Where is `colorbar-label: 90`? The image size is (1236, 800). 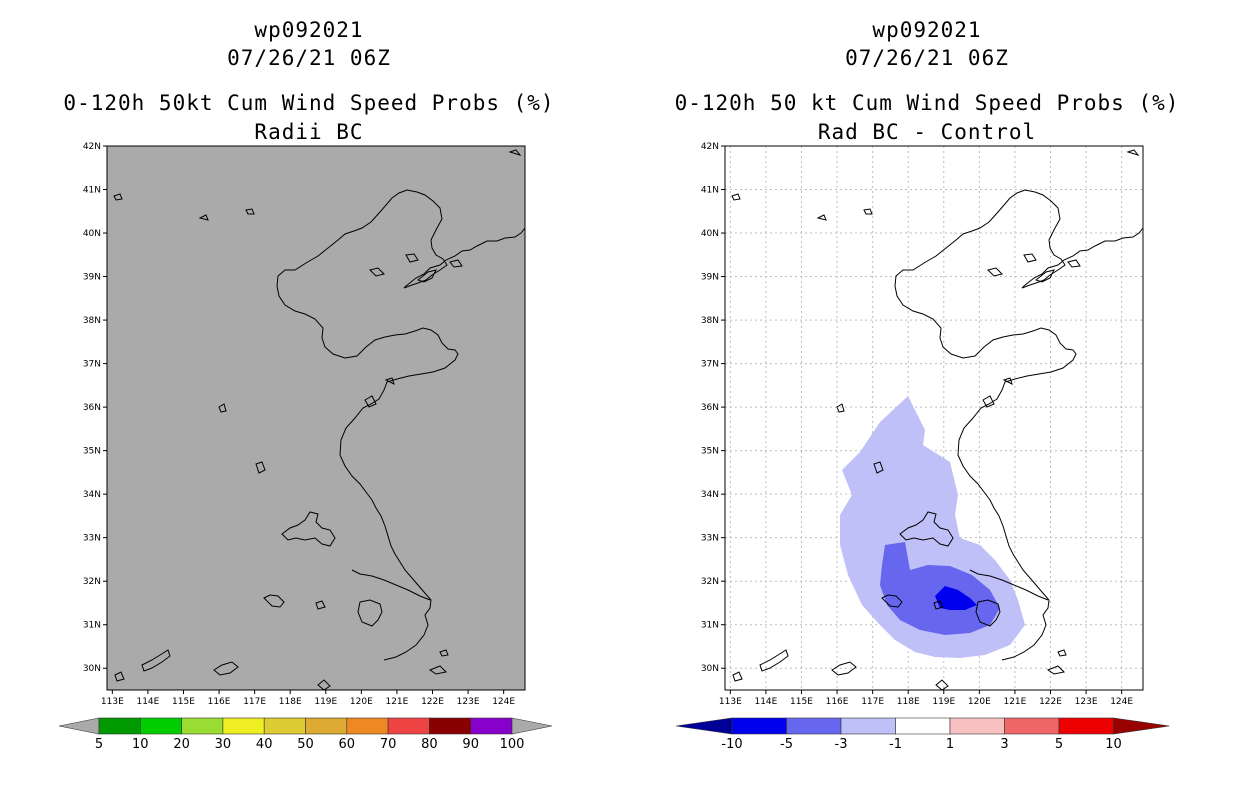
colorbar-label: 90 is located at coordinates (470, 744).